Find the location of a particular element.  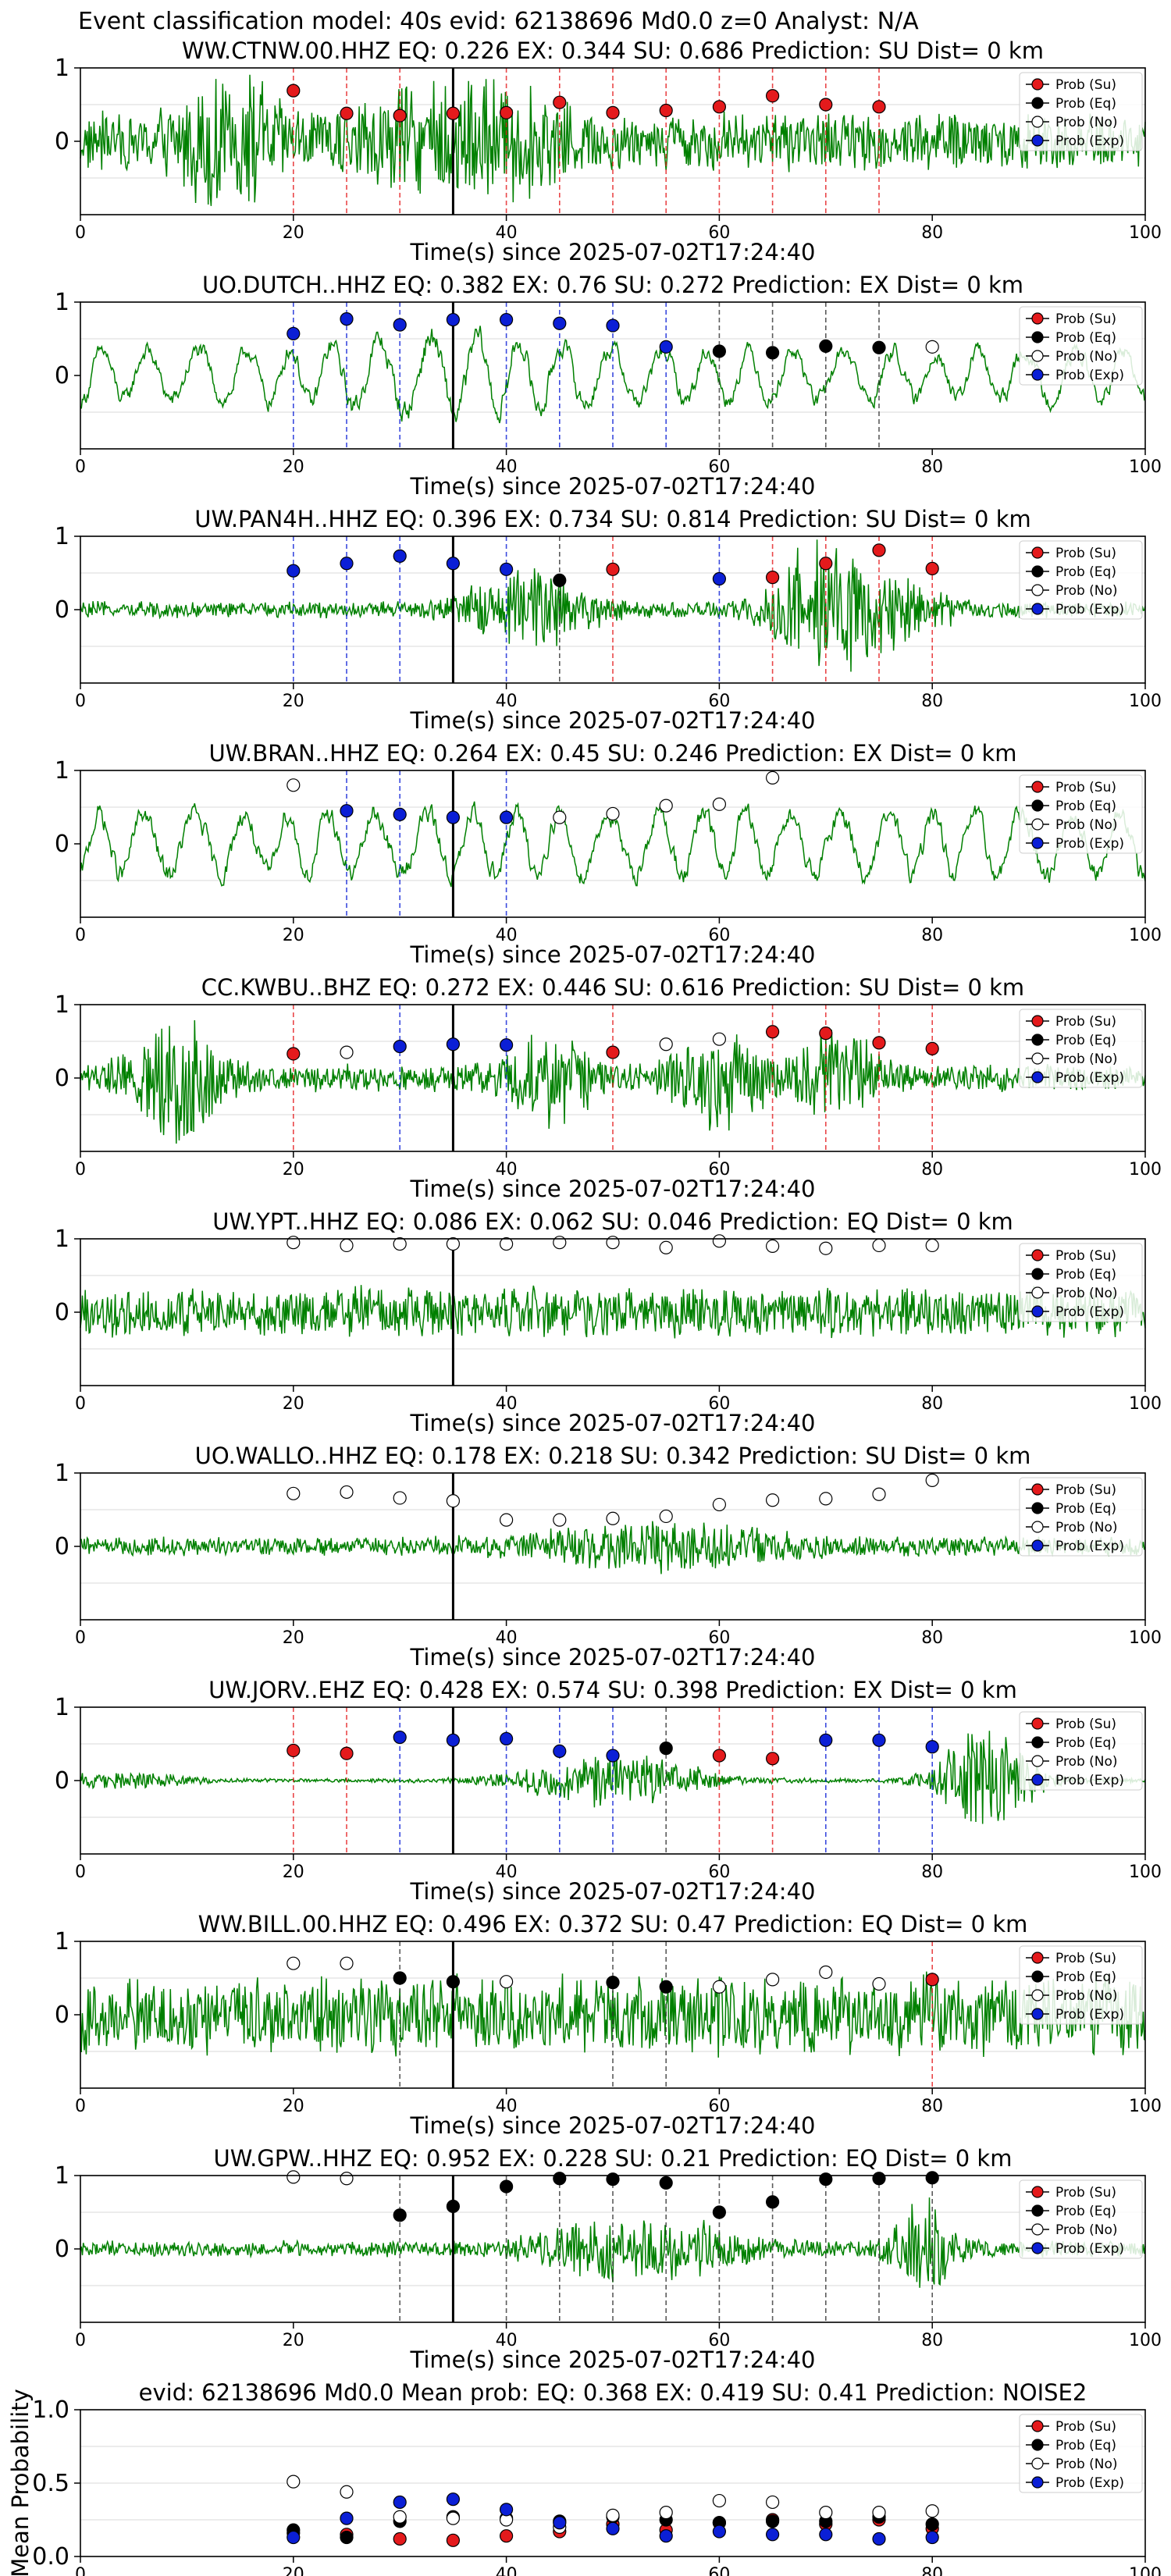

legend-marker-no is located at coordinates (1037, 122).